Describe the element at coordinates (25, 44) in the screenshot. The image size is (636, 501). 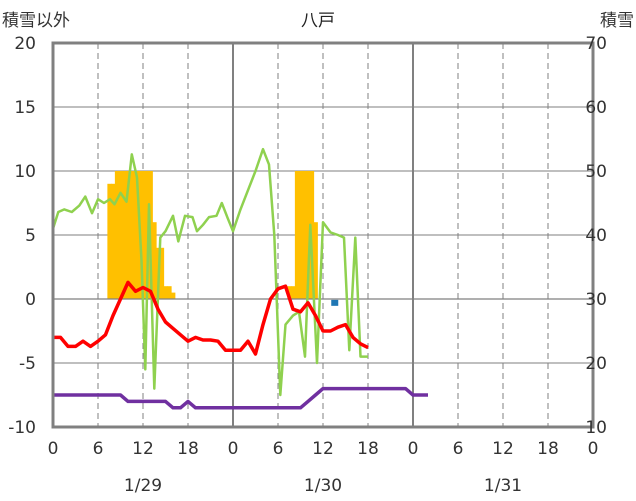
I see `y-left-tick-label: 20` at that location.